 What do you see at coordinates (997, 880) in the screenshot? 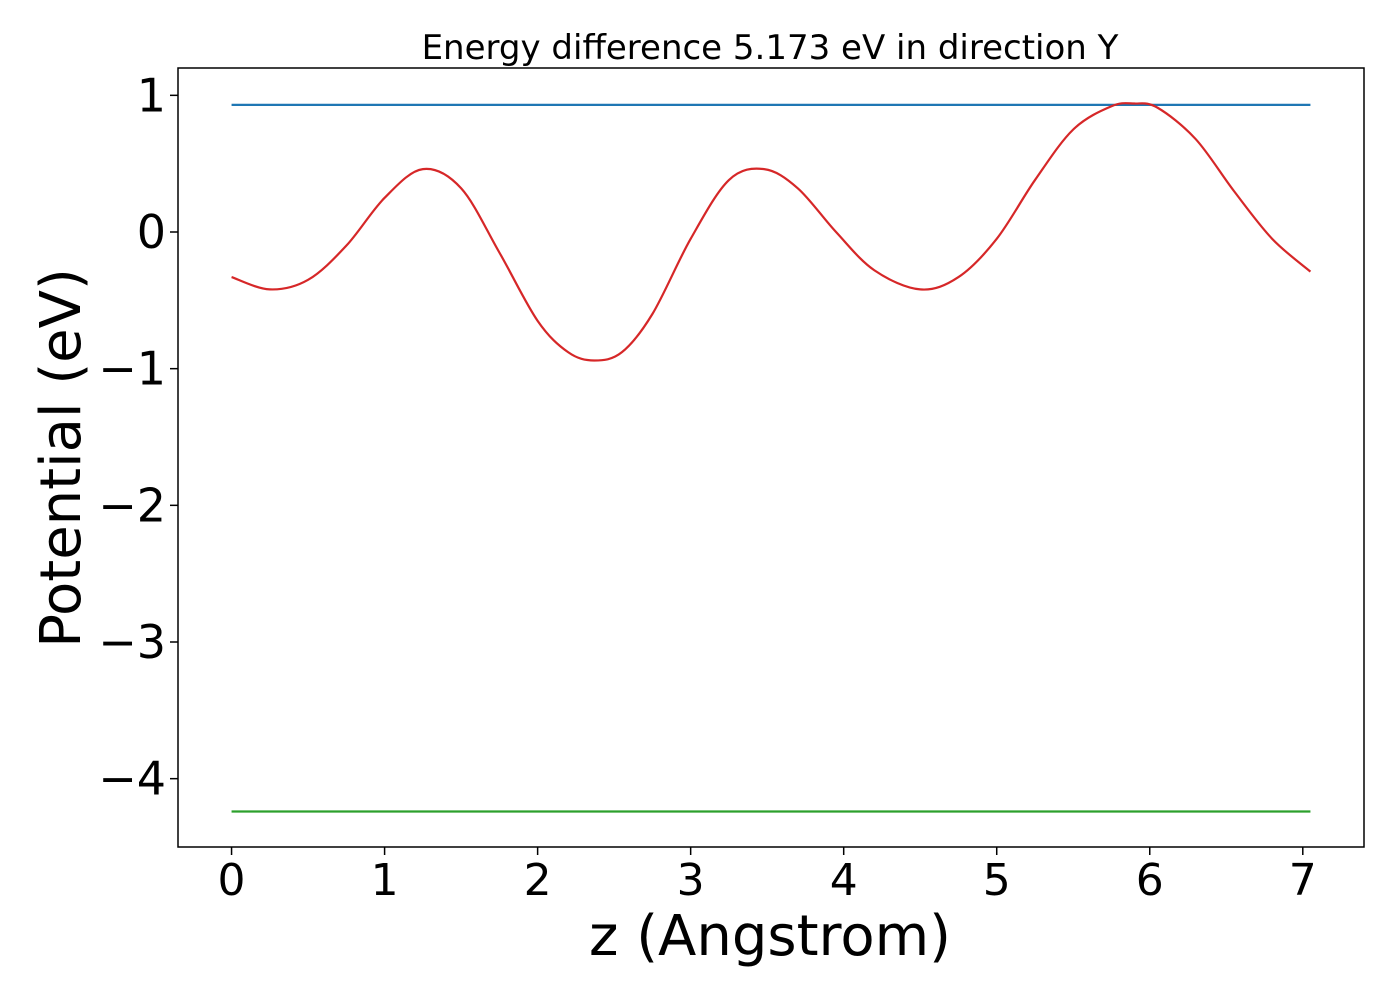
I see `x-tick-label: 5` at bounding box center [997, 880].